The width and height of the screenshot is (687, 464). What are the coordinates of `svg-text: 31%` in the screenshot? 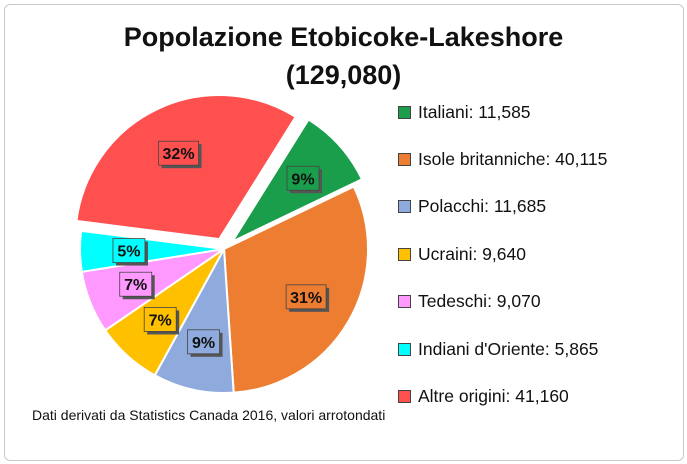 It's located at (306, 298).